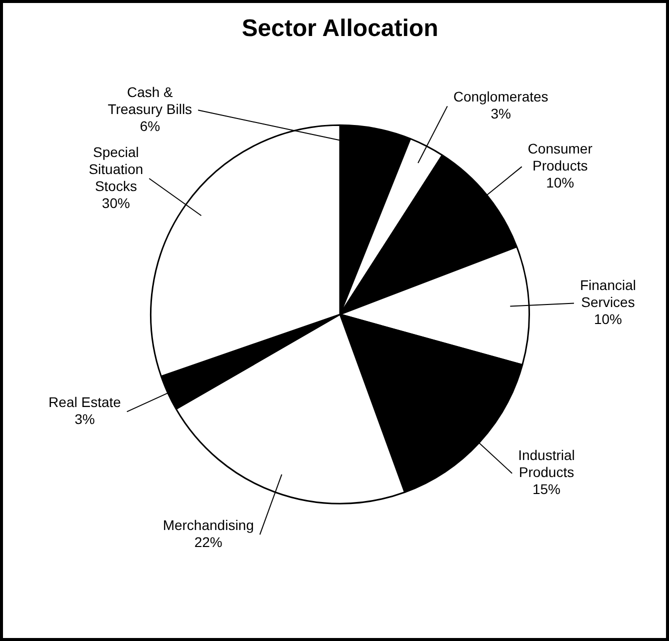  Describe the element at coordinates (150, 126) in the screenshot. I see `data-label: 6%` at that location.